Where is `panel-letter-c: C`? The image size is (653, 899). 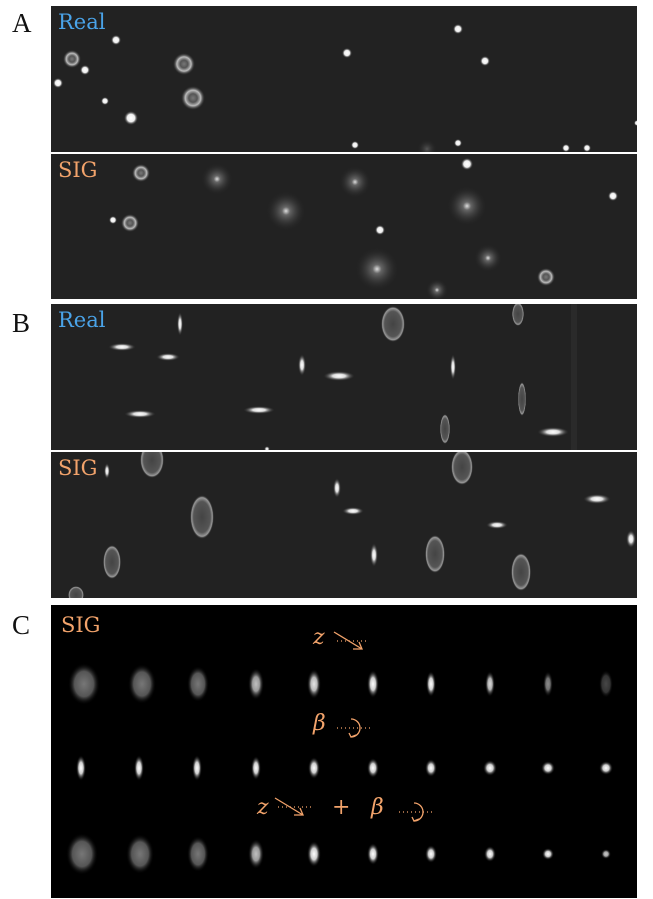 panel-letter-c: C is located at coordinates (21, 625).